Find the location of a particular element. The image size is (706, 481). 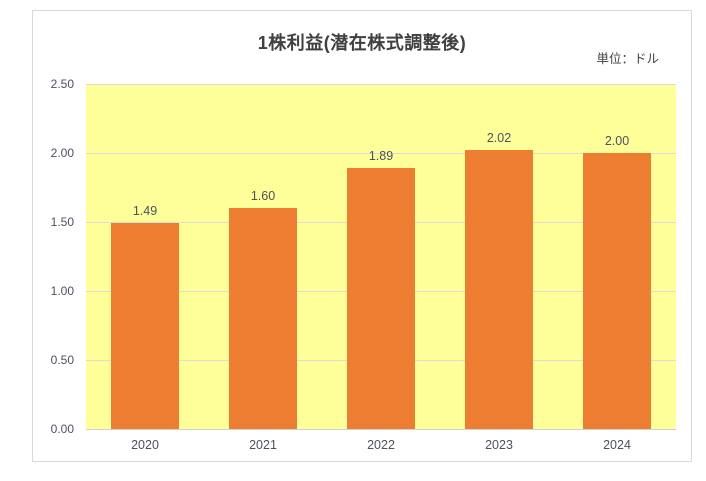

x-tick-label: 2022 is located at coordinates (381, 445).